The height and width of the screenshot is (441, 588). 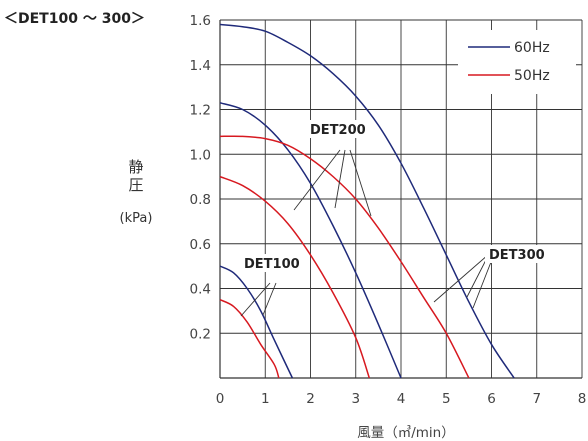 What do you see at coordinates (406, 433) in the screenshot?
I see `x-axis-label: 風量（㎥/min）` at bounding box center [406, 433].